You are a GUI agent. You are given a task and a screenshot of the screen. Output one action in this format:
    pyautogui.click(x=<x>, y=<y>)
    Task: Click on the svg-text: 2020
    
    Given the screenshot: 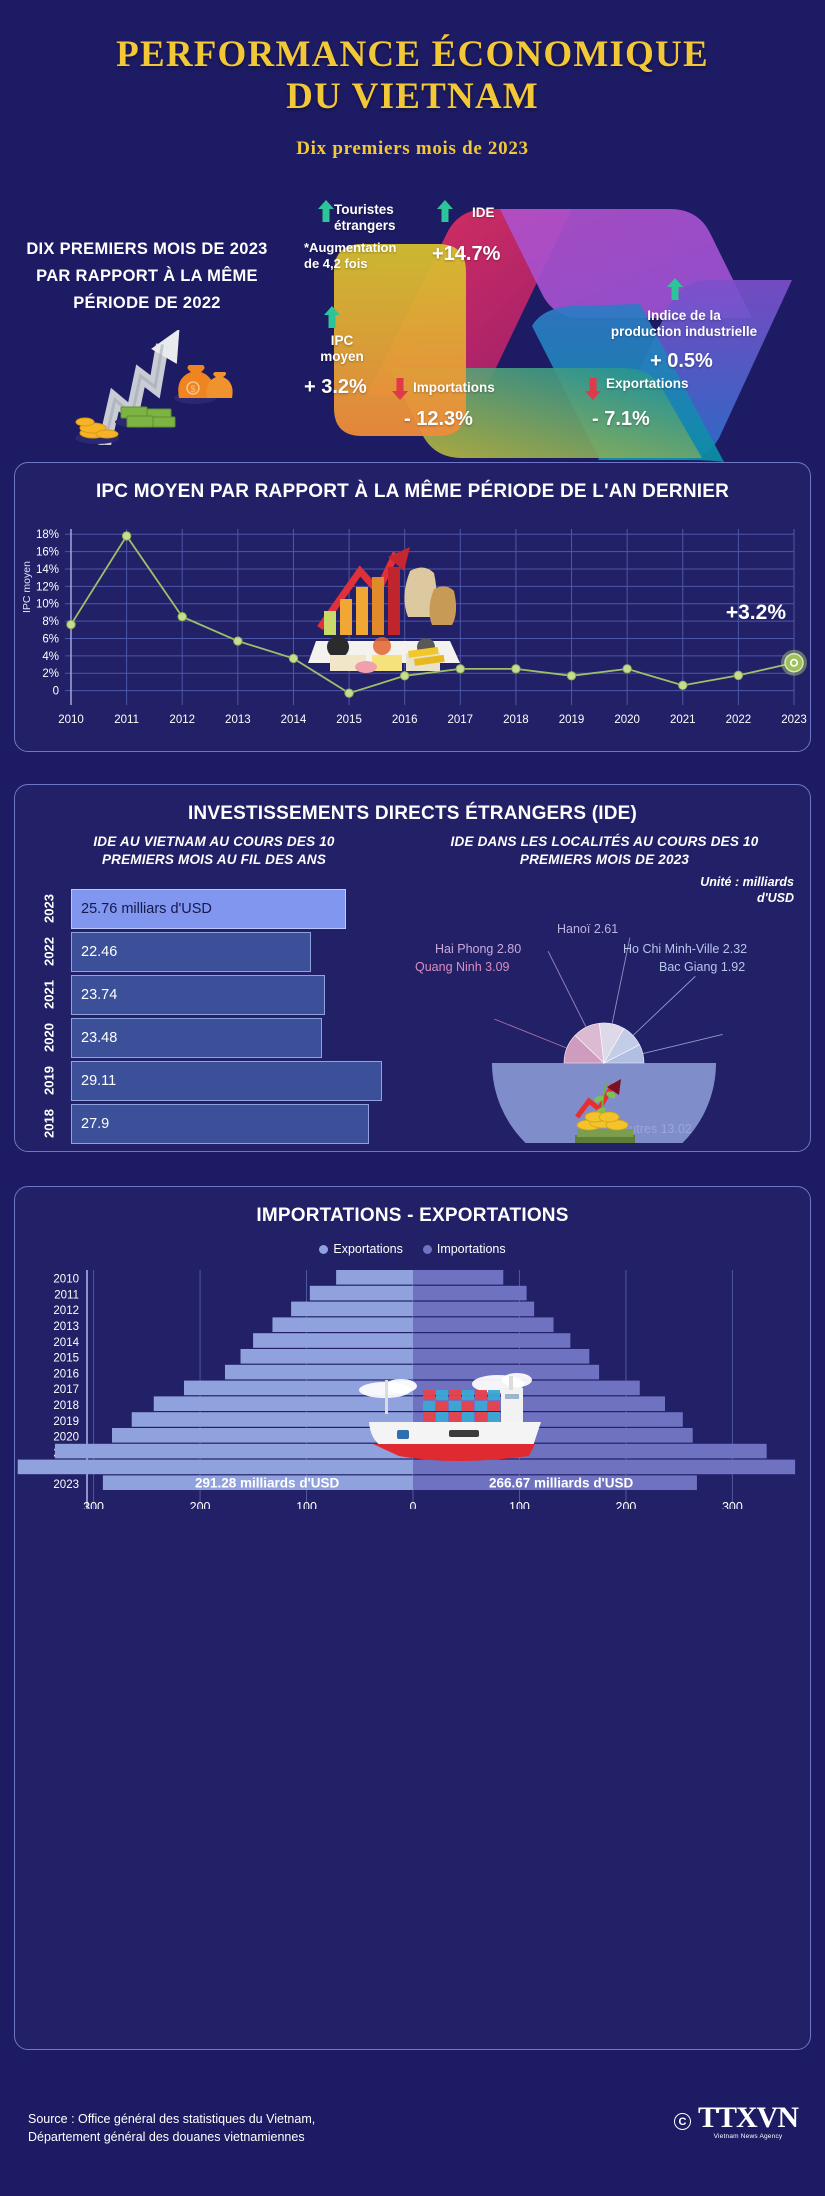 What is the action you would take?
    pyautogui.click(x=627, y=720)
    